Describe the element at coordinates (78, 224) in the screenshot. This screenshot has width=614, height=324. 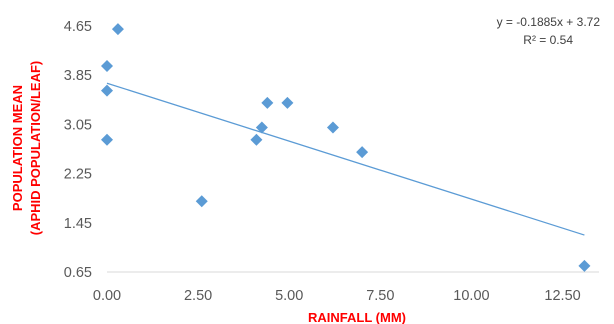
I see `y-tick-label: 1.45` at that location.